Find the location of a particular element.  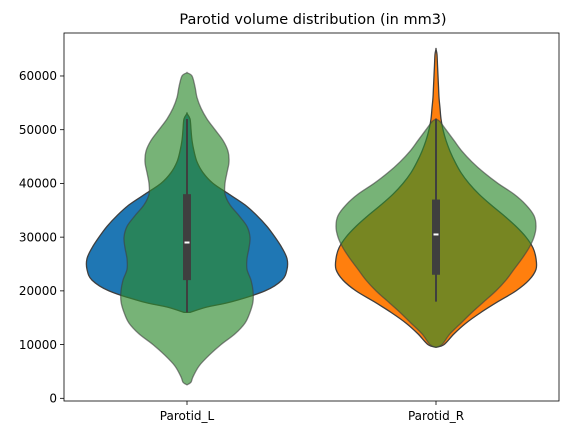

y-tick-label: 30000 is located at coordinates (38, 237).